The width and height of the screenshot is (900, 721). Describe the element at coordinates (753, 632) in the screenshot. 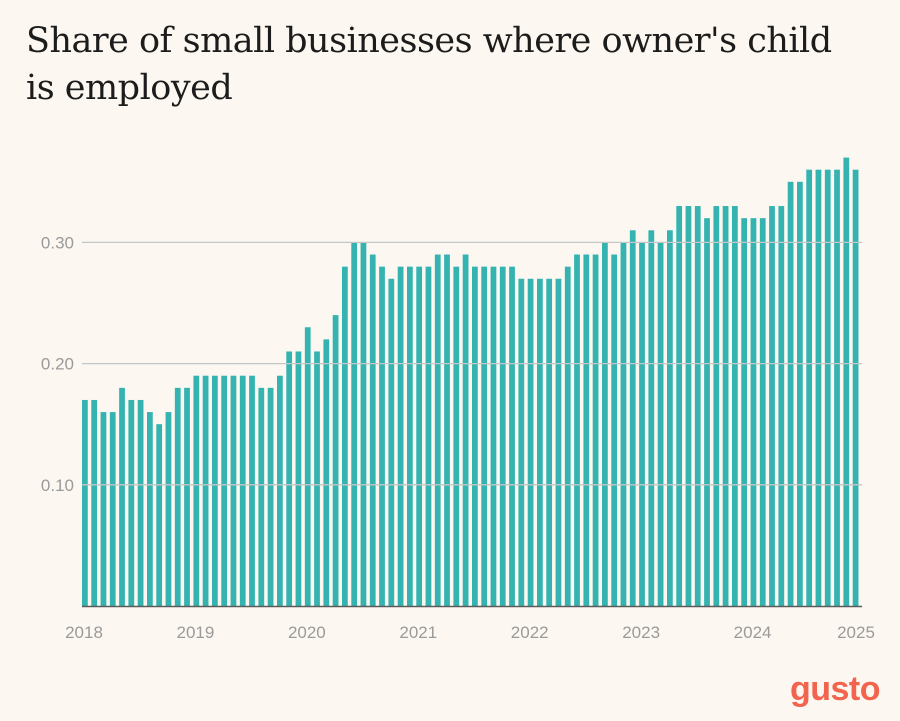

I see `x-tick-label-2024: 2024` at that location.